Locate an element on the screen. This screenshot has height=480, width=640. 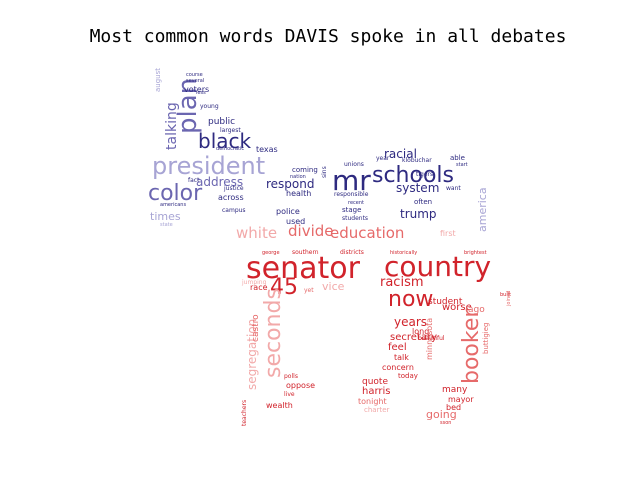
cloud-word: segregation is located at coordinates (252, 354).